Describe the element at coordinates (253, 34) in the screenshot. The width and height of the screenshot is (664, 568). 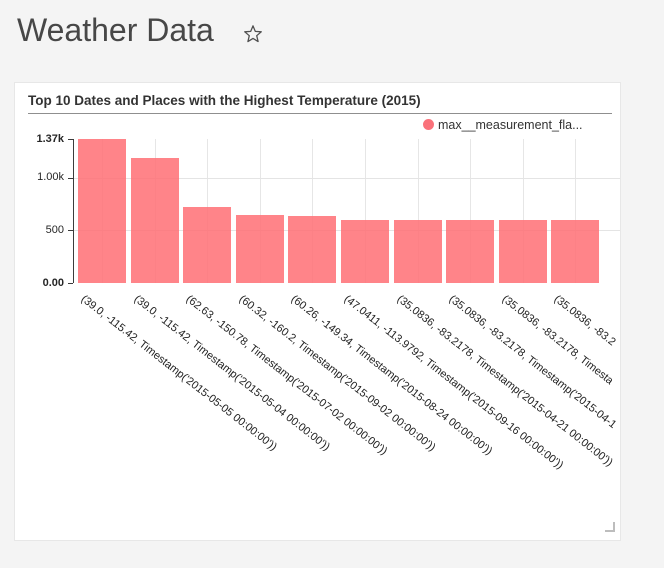
I see `favorite-star-icon` at that location.